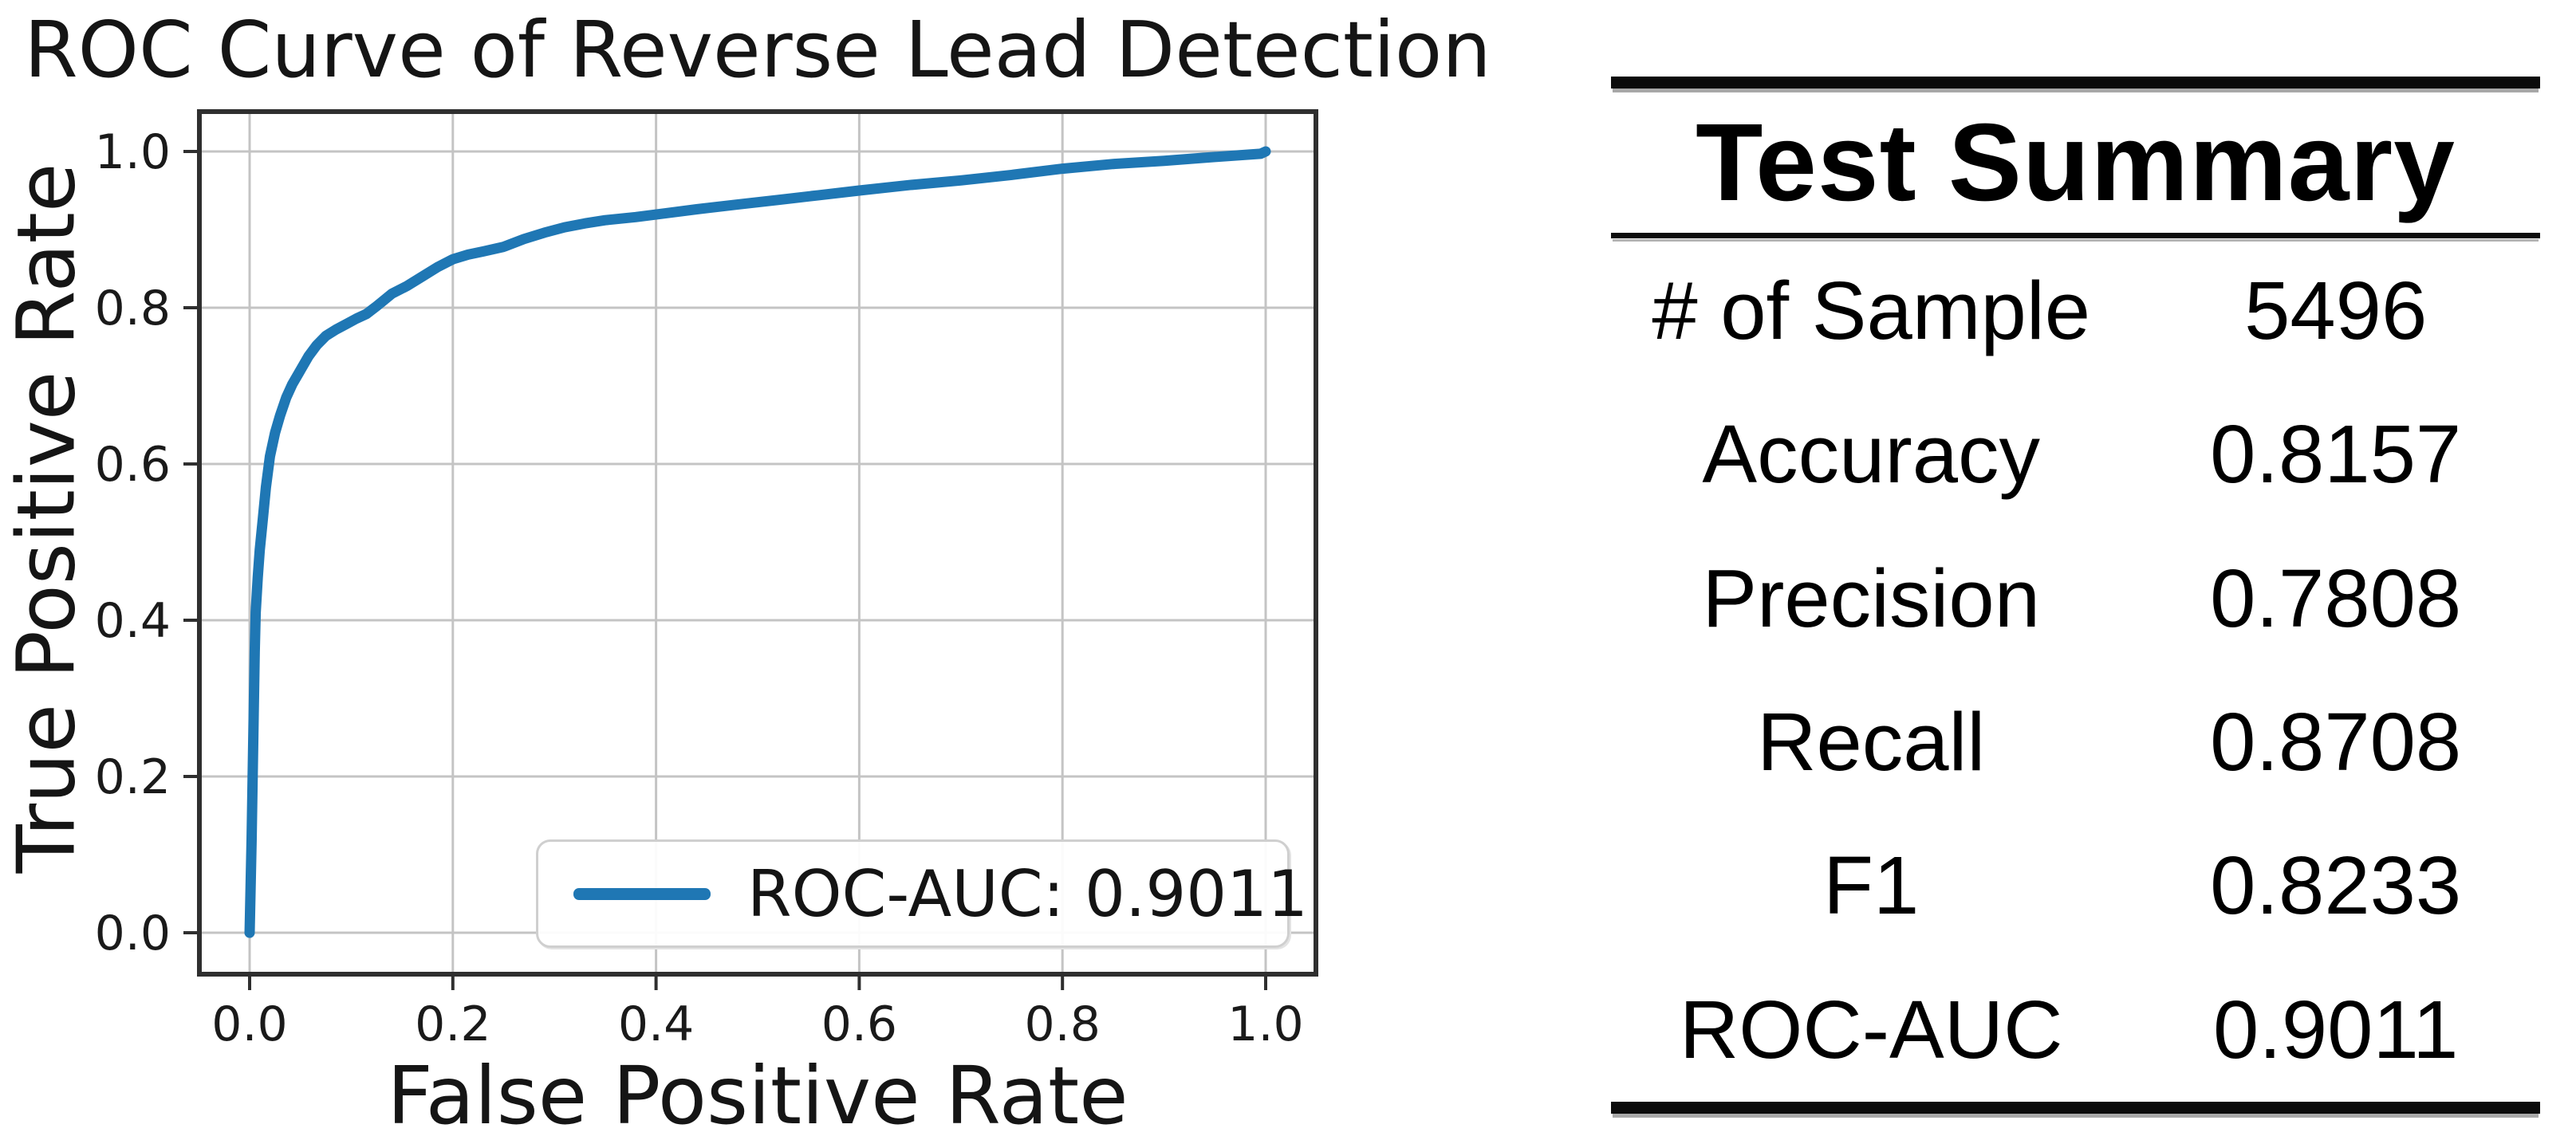  What do you see at coordinates (2075, 742) in the screenshot?
I see `table-row: Recall 0.8708` at bounding box center [2075, 742].